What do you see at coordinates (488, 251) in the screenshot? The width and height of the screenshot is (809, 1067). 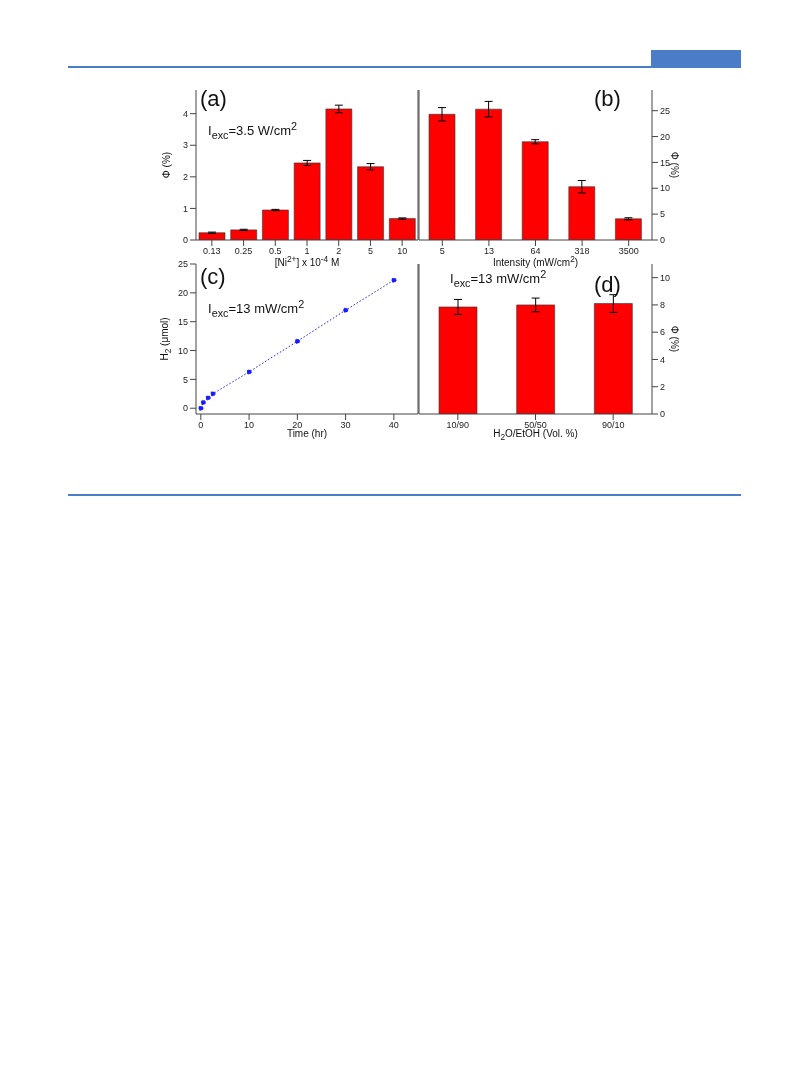 I see `x-tick-label: 13` at bounding box center [488, 251].